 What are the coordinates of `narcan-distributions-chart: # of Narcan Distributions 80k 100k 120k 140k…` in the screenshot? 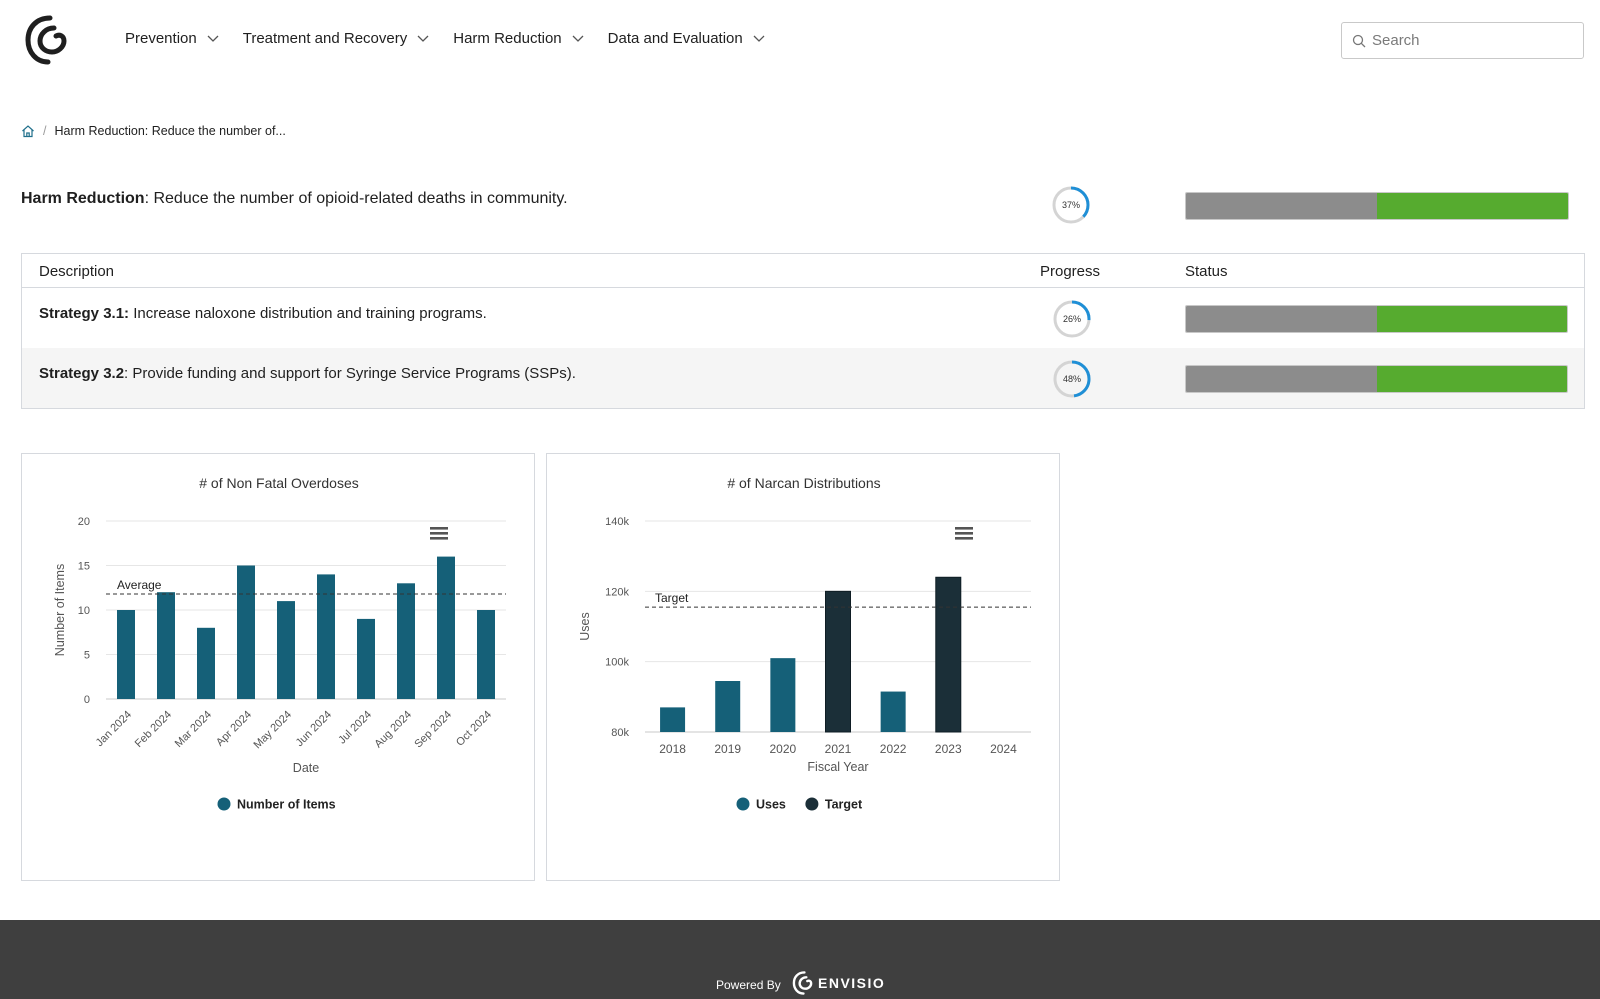 It's located at (804, 643).